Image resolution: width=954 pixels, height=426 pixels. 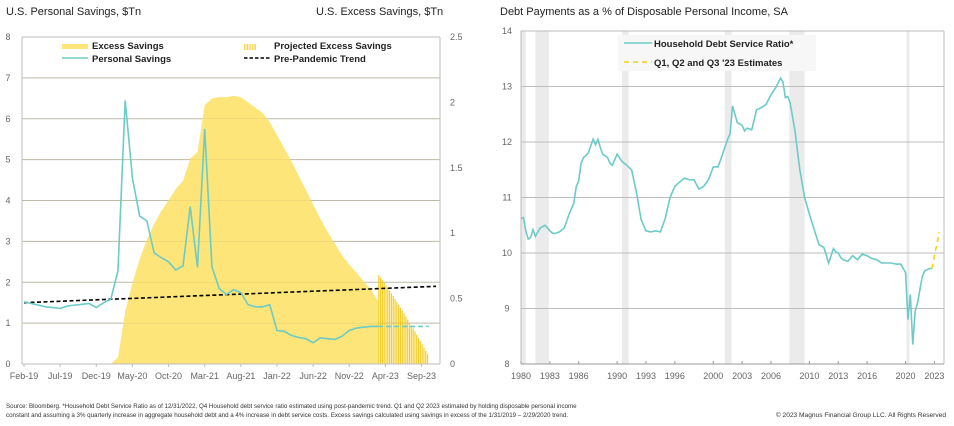 I want to click on legend-projected-label: Projected Excess Savings, so click(x=333, y=46).